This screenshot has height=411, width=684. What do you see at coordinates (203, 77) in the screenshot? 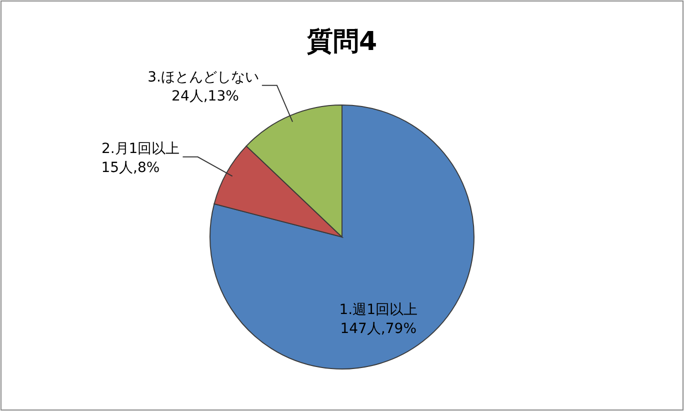
I see `slice-label: 3.ほとんどしない` at bounding box center [203, 77].